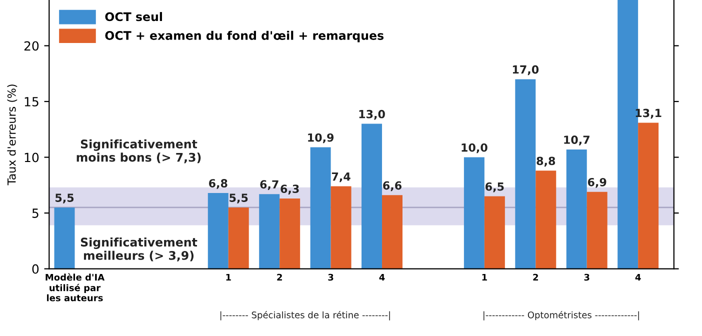  What do you see at coordinates (75, 287) in the screenshot?
I see `x-tick-label: Modèle d'IA utilisé par les auteurs` at bounding box center [75, 287].